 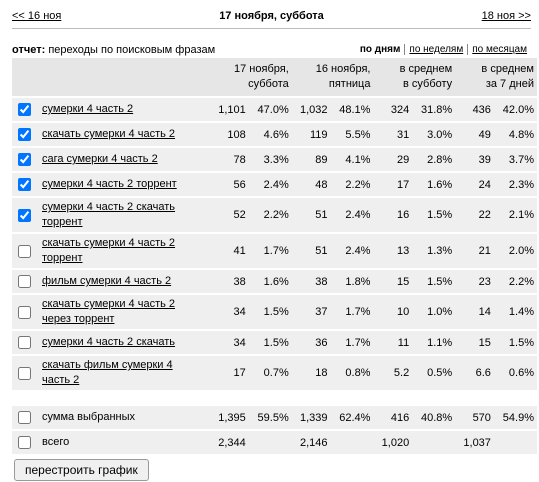 I want to click on value-cell: 51, so click(x=311, y=250).